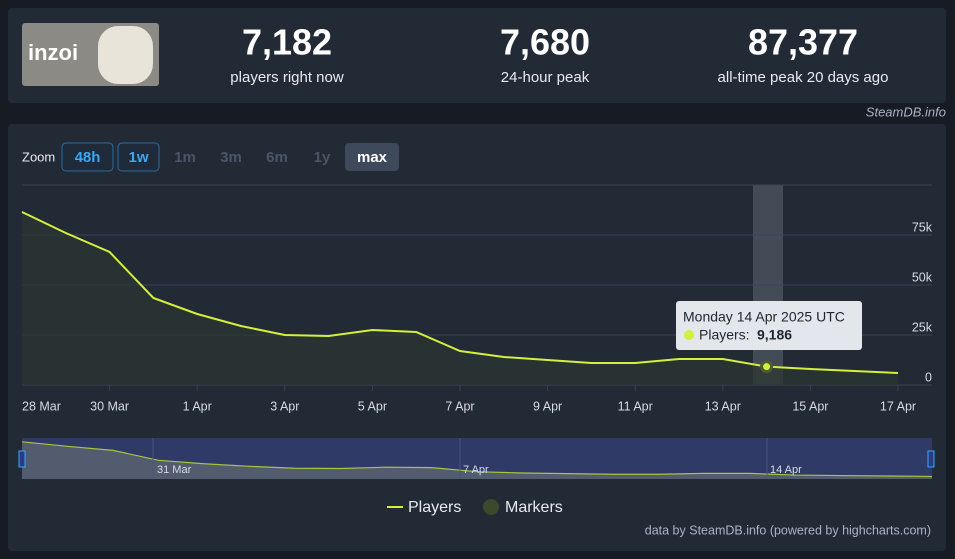 This screenshot has width=955, height=559. I want to click on tooltip-value: 9,186, so click(774, 335).